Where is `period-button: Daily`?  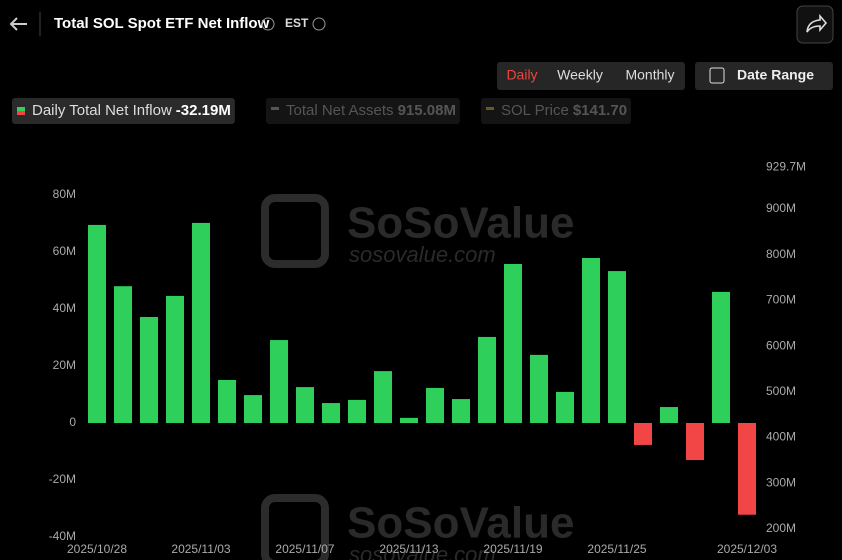
period-button: Daily is located at coordinates (521, 75).